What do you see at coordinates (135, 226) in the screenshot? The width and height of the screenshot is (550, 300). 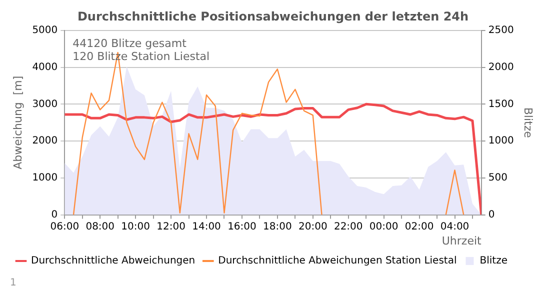 I see `x-tick-label: 10:00` at bounding box center [135, 226].